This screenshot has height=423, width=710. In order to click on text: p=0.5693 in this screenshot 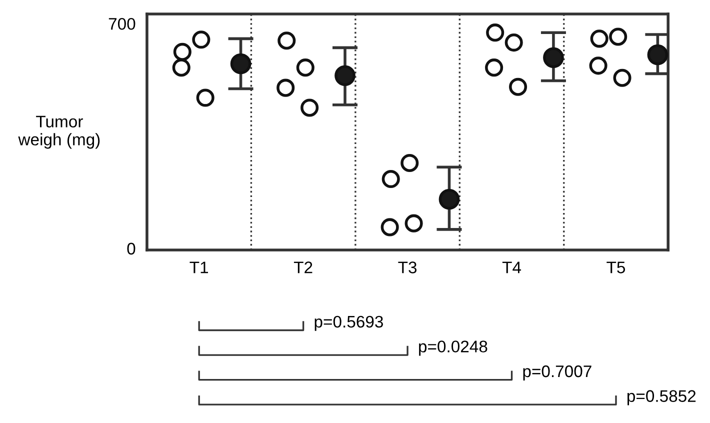, I will do `click(348, 323)`.